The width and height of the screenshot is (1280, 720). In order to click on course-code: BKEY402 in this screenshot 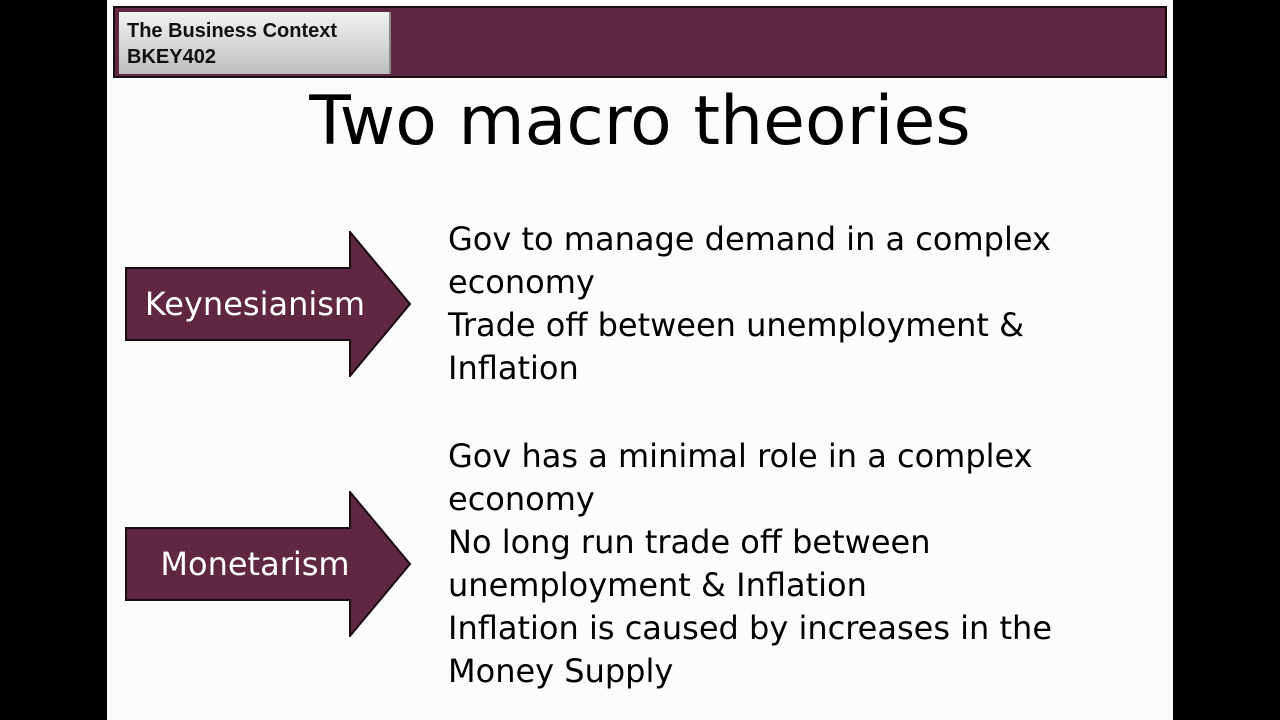, I will do `click(171, 57)`.